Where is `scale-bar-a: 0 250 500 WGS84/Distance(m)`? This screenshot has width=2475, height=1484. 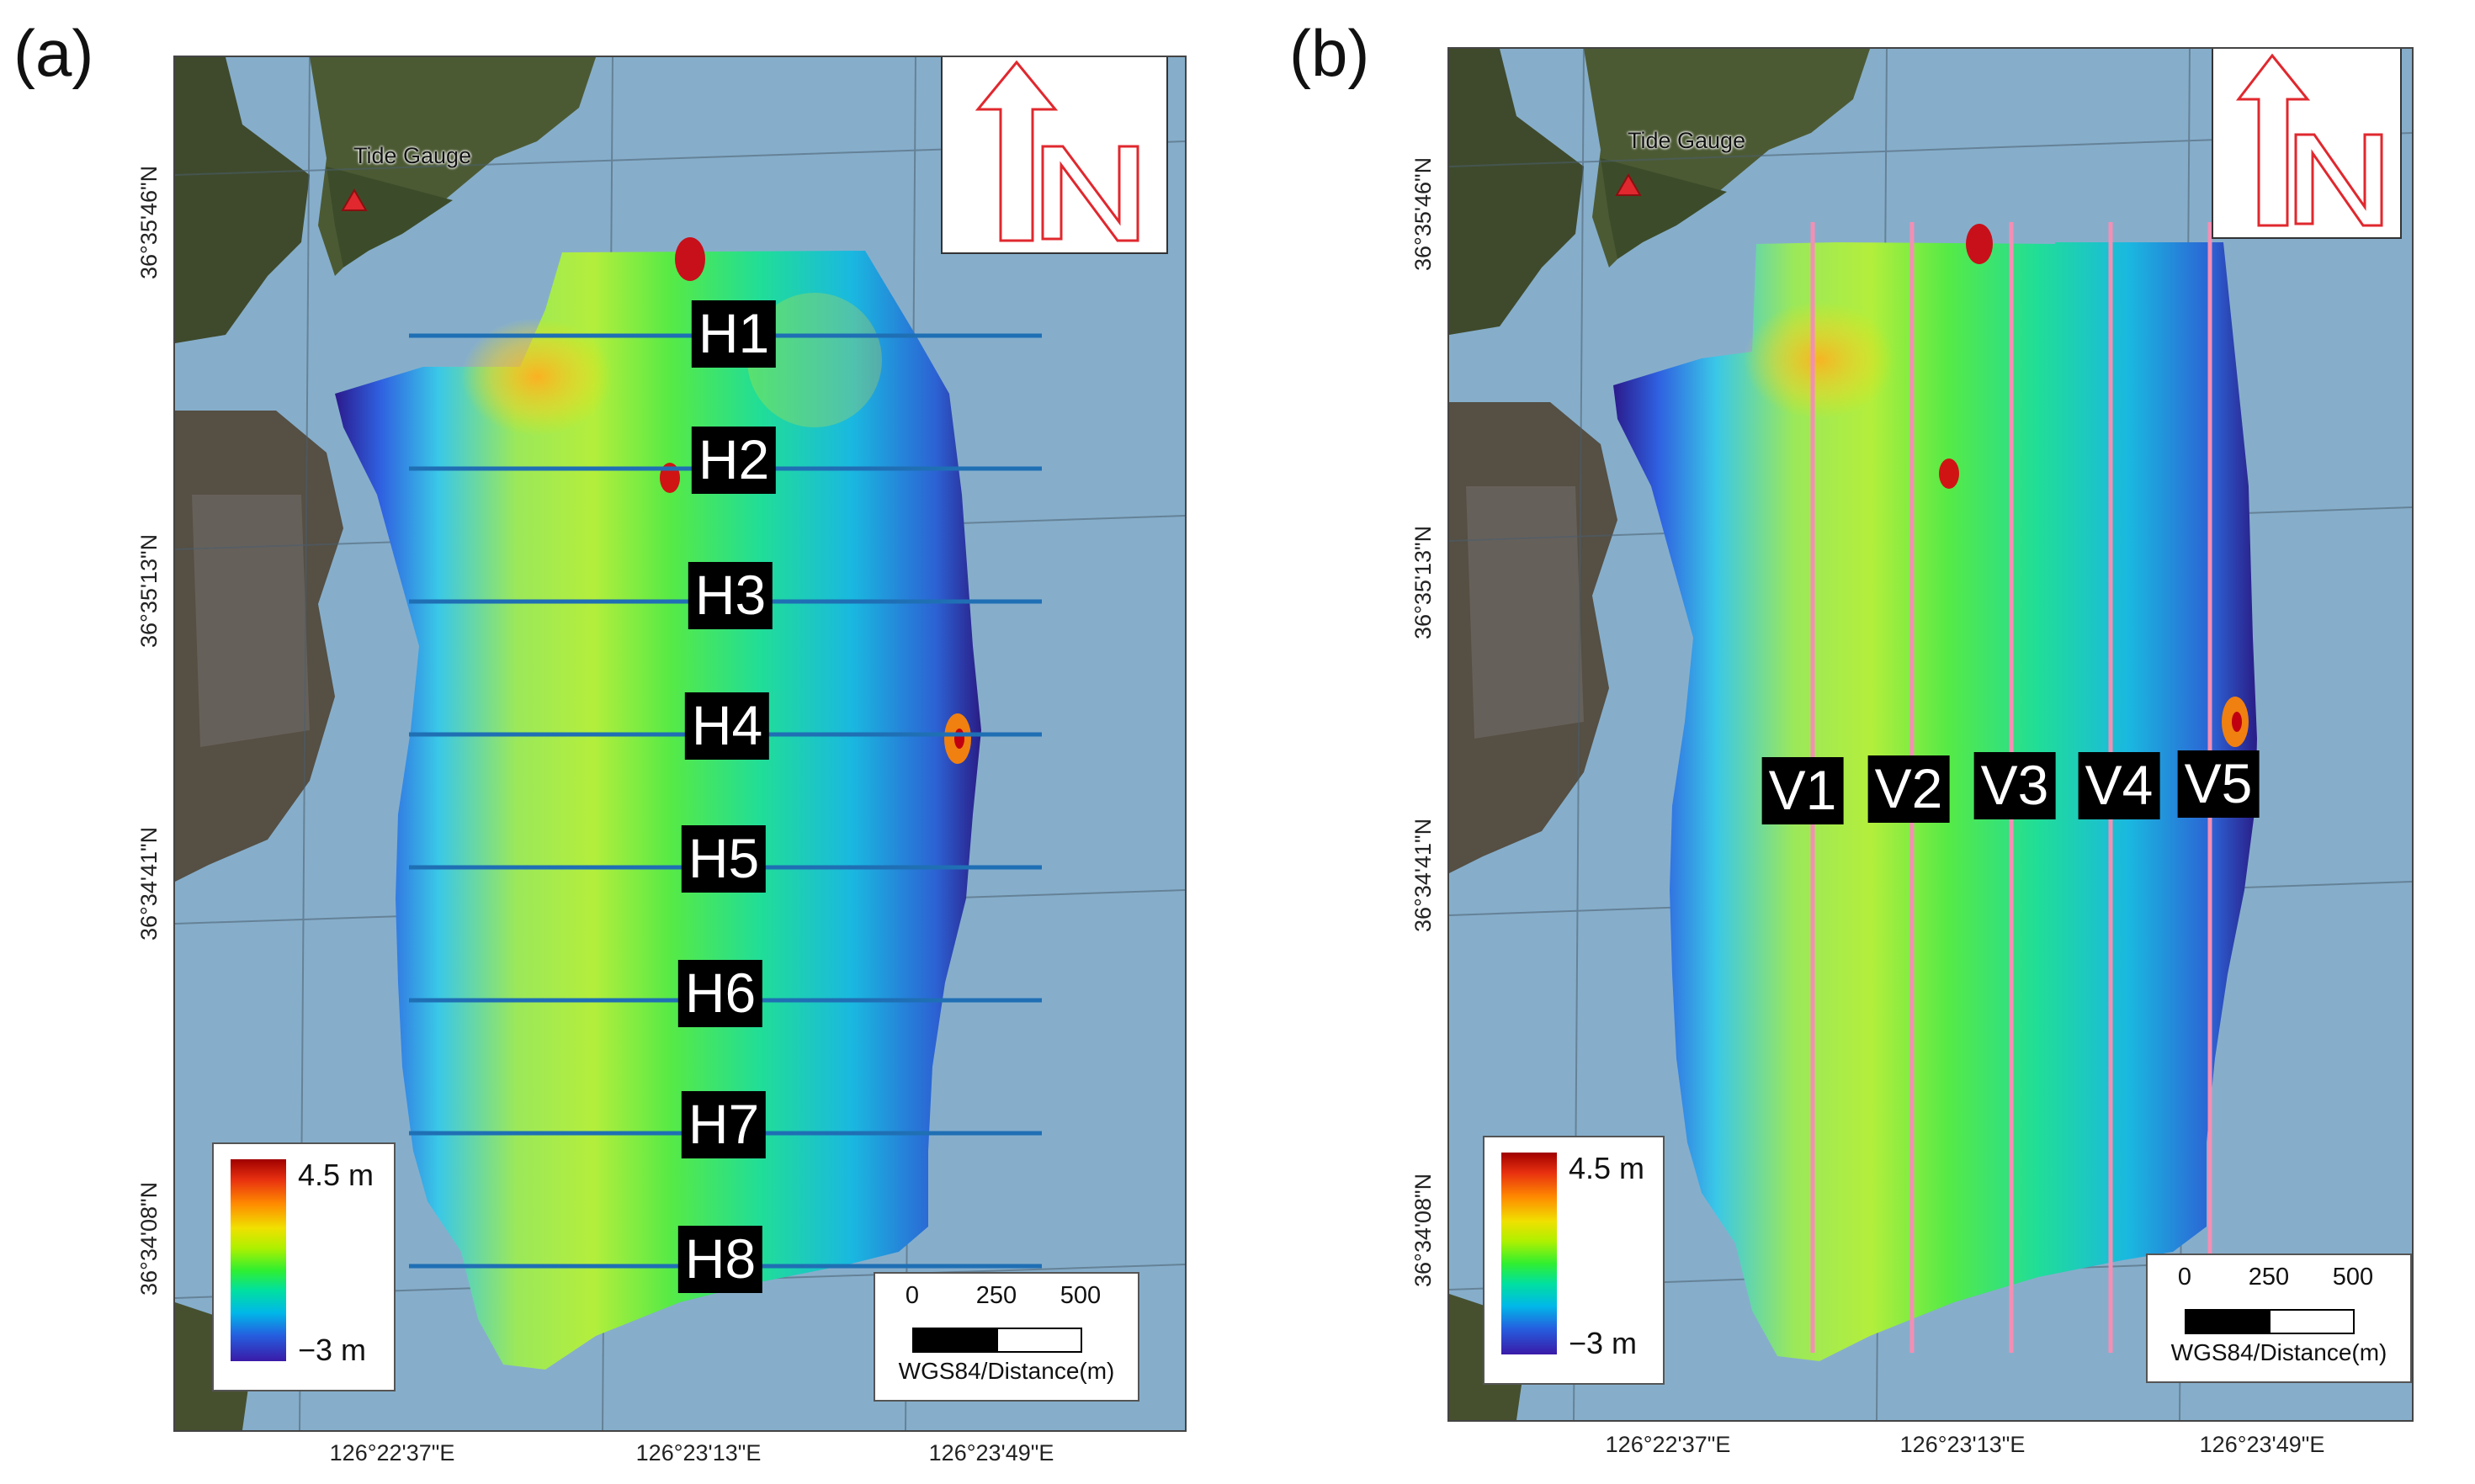 scale-bar-a: 0 250 500 WGS84/Distance(m) is located at coordinates (1006, 1337).